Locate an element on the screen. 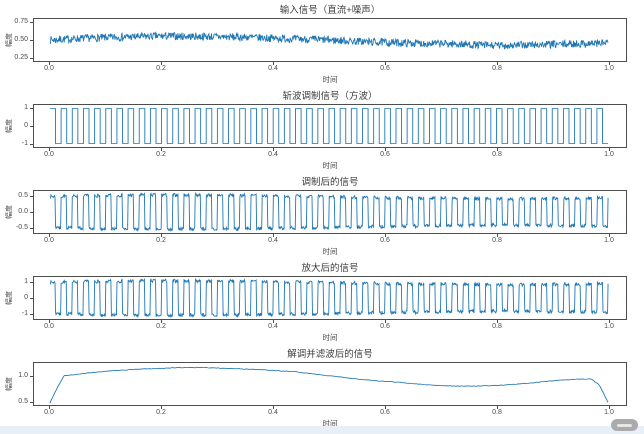 This screenshot has height=434, width=644. page-background-strip is located at coordinates (322, 430).